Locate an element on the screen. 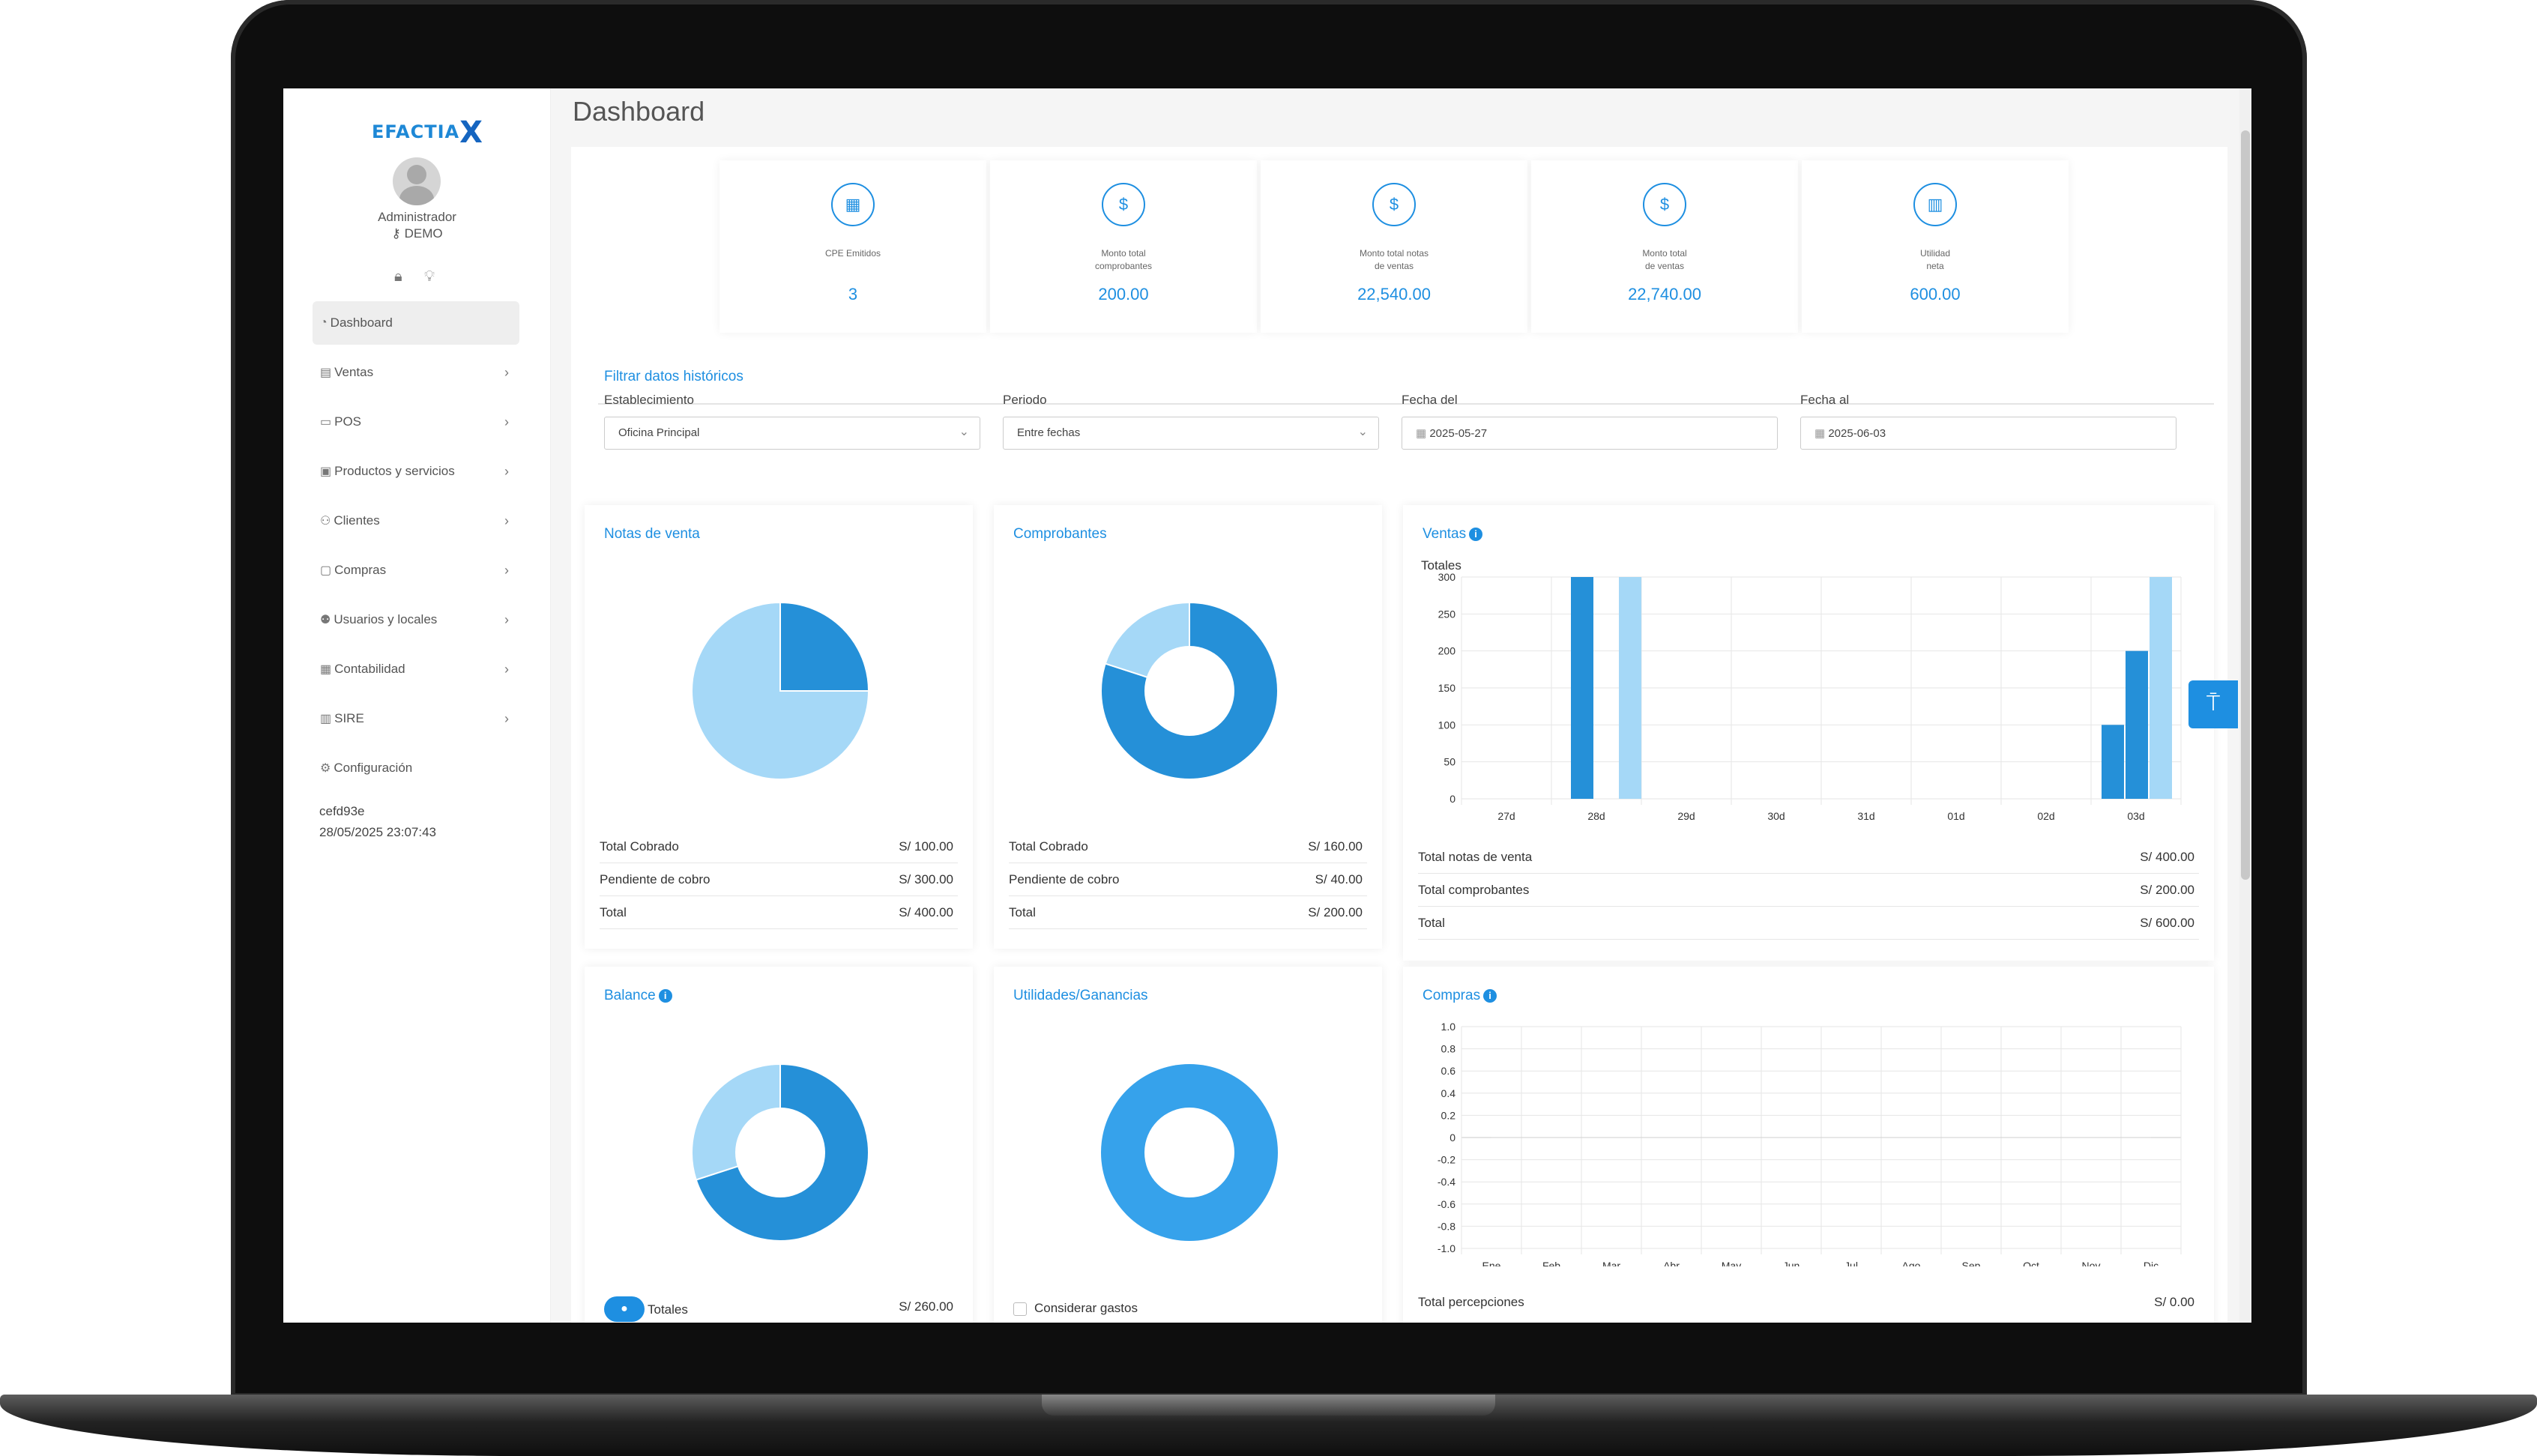 The image size is (2537, 1456). monitor-icon: ▭ is located at coordinates (326, 422).